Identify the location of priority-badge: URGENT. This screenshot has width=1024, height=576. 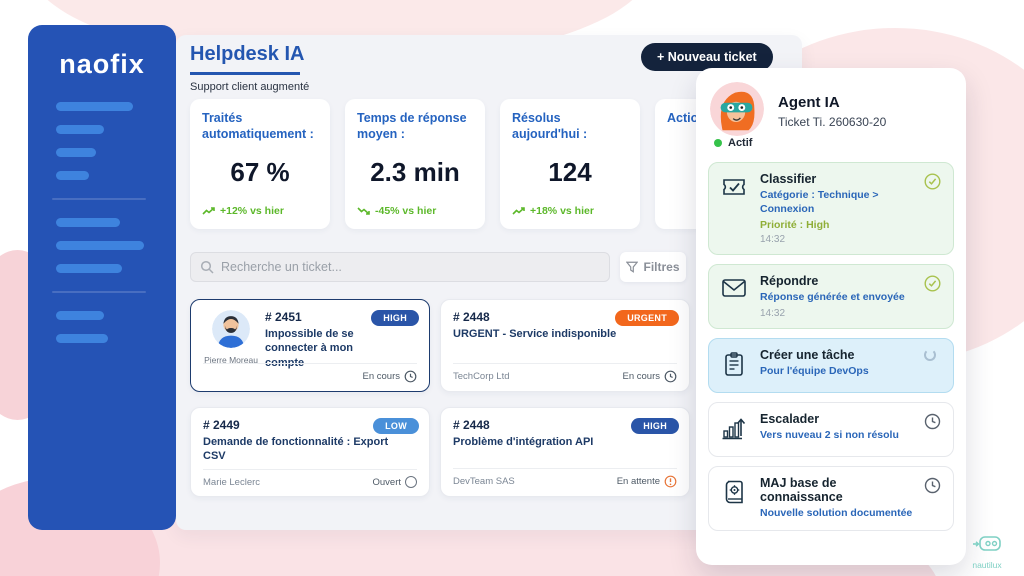
(647, 318).